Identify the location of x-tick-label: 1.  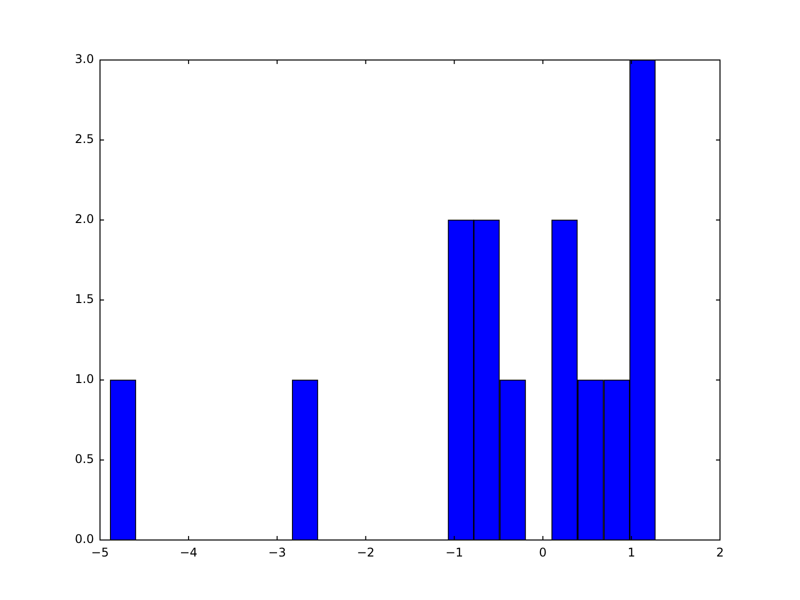
(632, 552).